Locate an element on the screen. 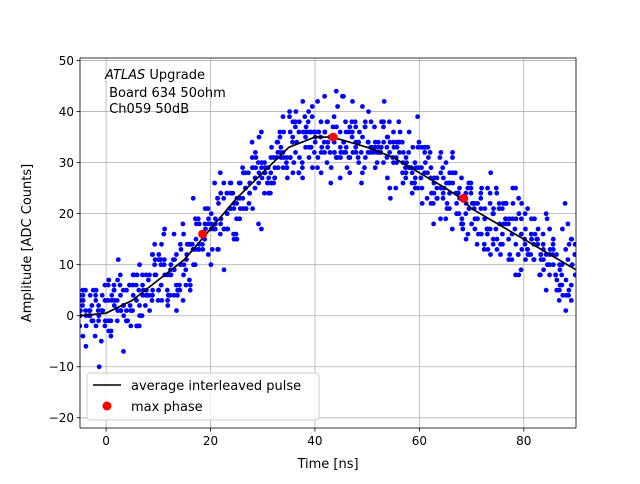  x-axis-label: Time [ns] is located at coordinates (327, 464).